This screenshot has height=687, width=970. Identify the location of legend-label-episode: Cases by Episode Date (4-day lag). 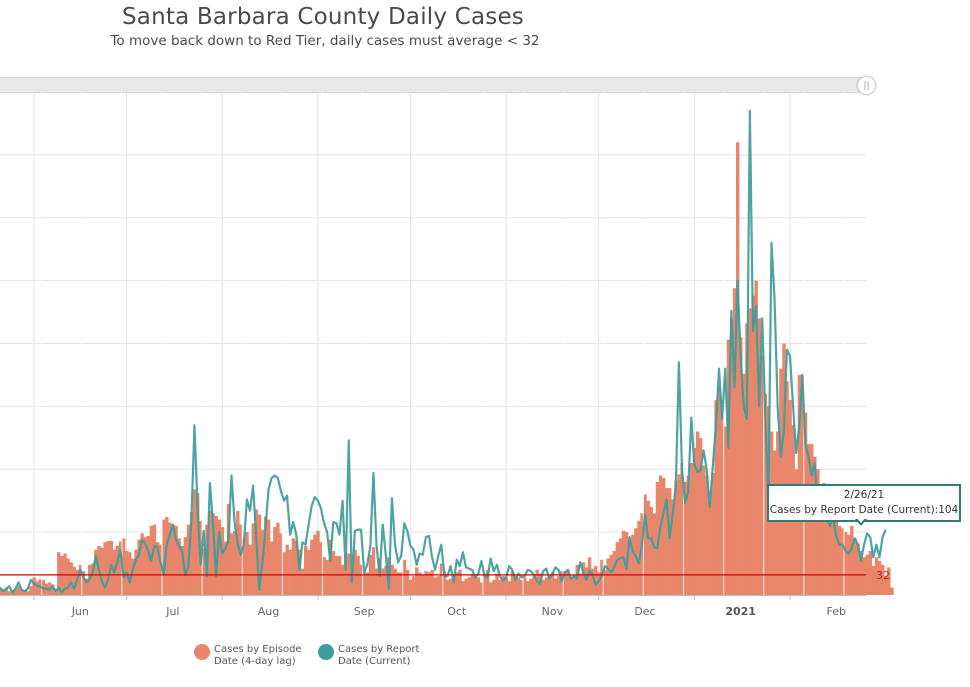
(258, 655).